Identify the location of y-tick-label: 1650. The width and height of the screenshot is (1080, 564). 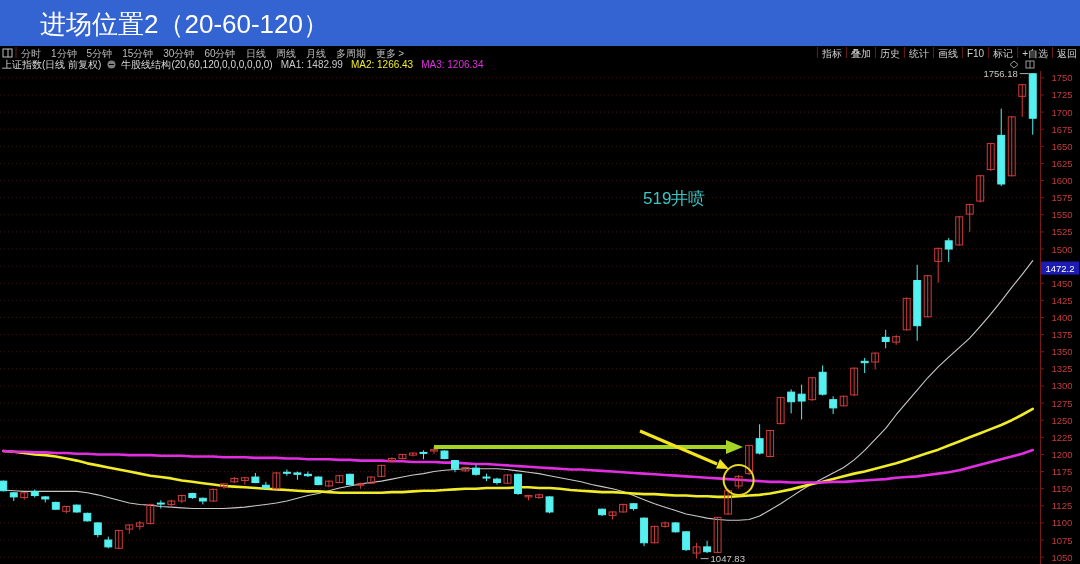
(1062, 146).